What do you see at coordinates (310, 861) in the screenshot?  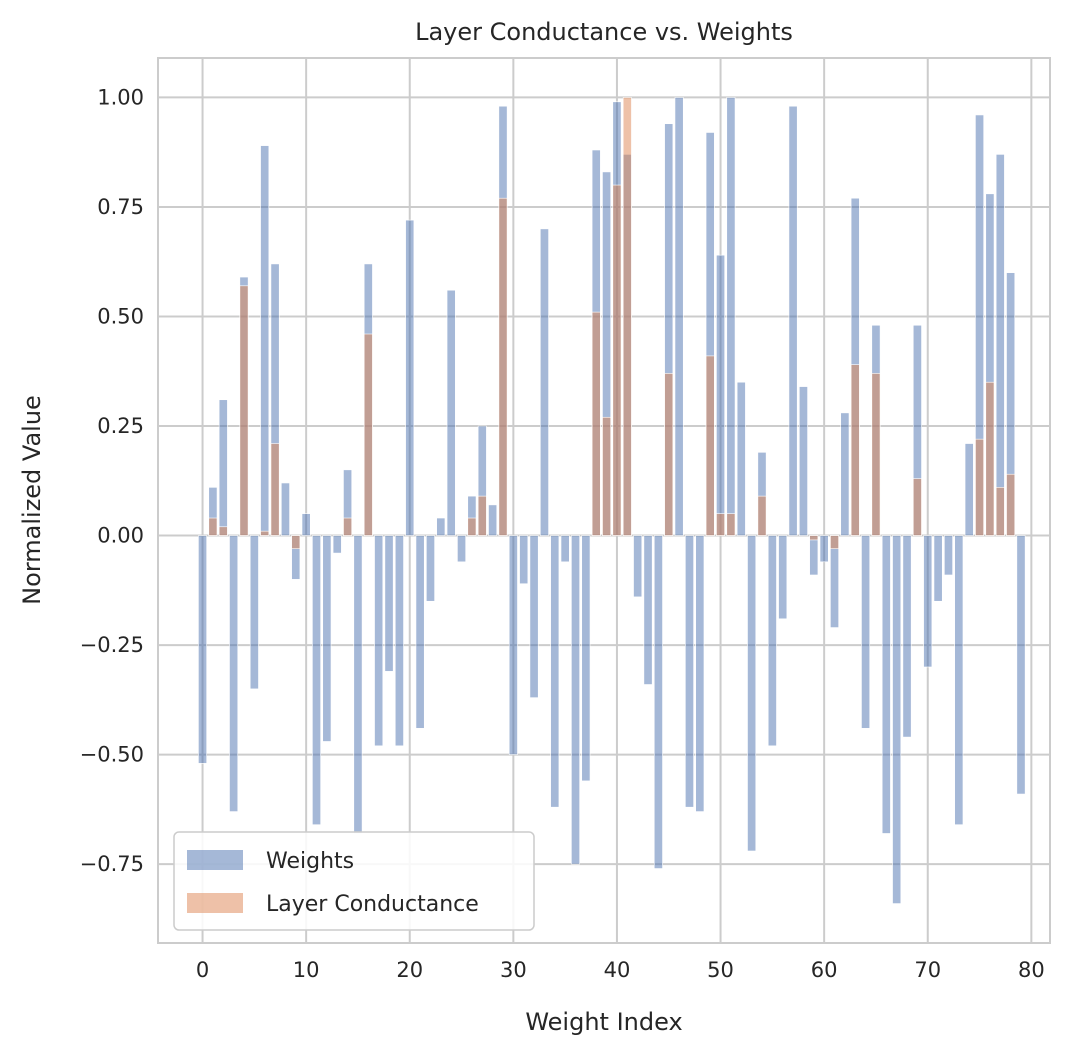 I see `legend-label-weights: Weights` at bounding box center [310, 861].